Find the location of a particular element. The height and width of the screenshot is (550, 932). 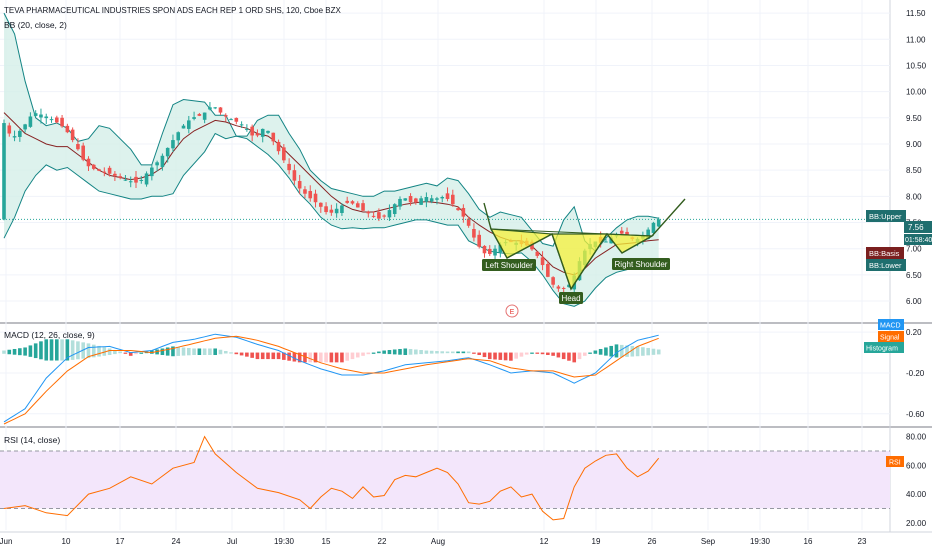

histogram-badge: Histogram is located at coordinates (882, 349).